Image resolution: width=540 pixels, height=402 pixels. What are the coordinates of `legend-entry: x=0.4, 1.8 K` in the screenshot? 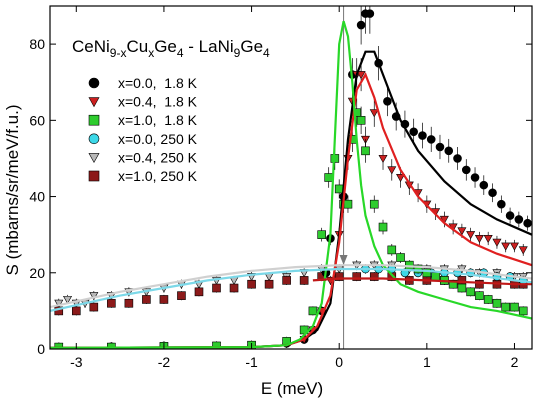 It's located at (143, 102).